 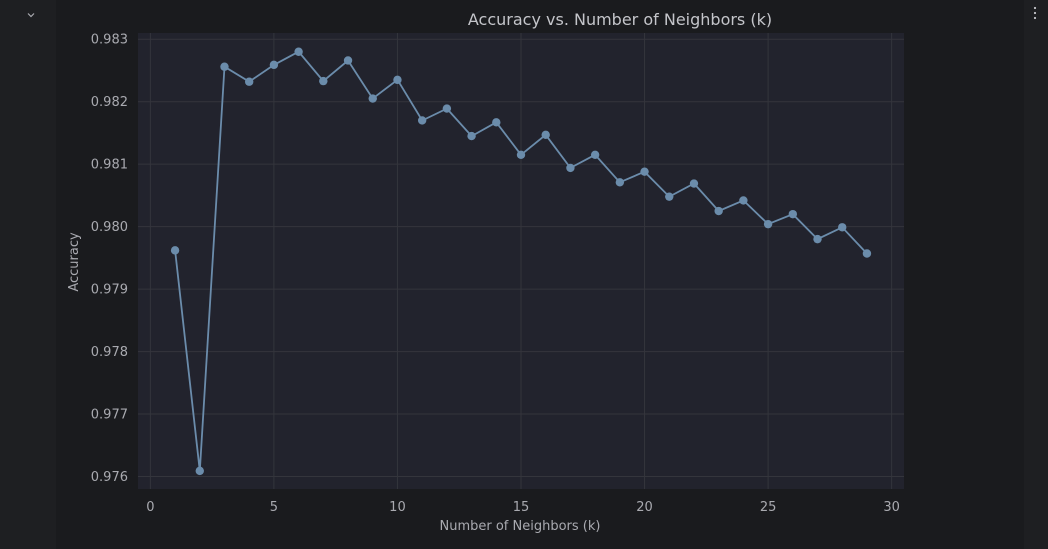 What do you see at coordinates (620, 19) in the screenshot?
I see `chart-title: Accuracy vs. Number of Neighbors (k)` at bounding box center [620, 19].